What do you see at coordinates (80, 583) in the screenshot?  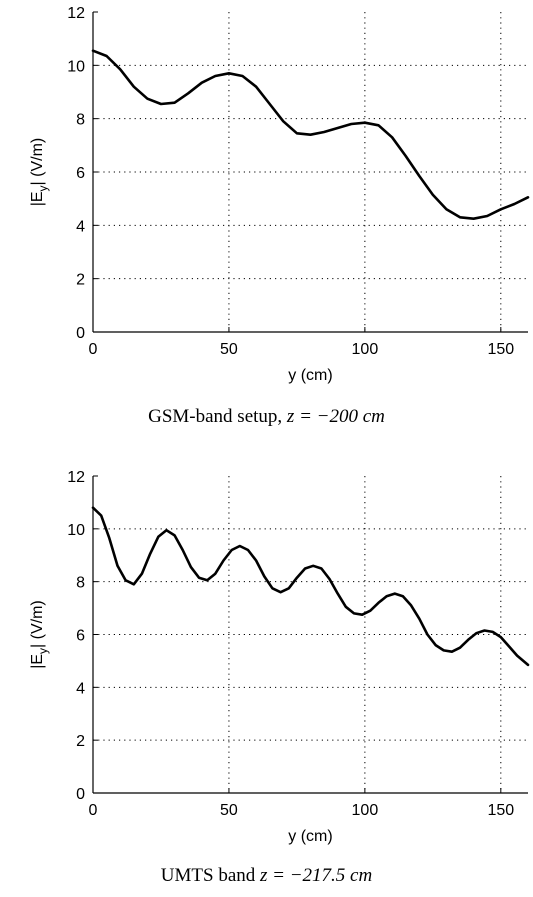 I see `chart2-y-tick-label: 8` at bounding box center [80, 583].